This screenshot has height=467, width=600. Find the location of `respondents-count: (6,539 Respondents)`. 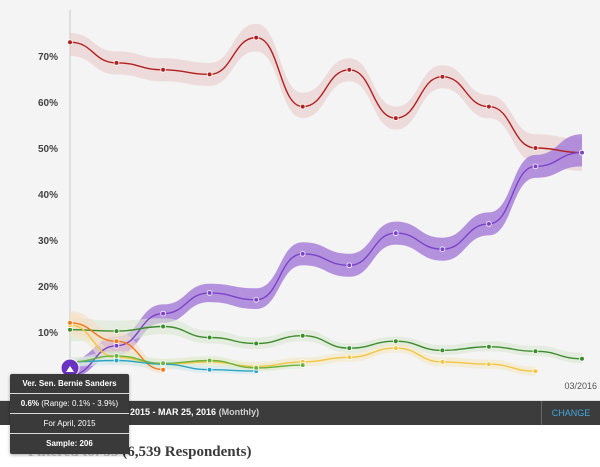

respondents-count: (6,539 Respondents) is located at coordinates (187, 452).